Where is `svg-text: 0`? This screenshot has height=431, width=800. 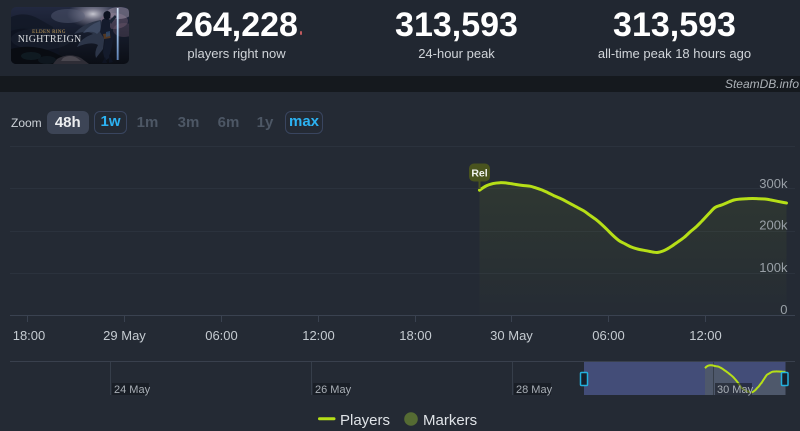 svg-text: 0 is located at coordinates (783, 309).